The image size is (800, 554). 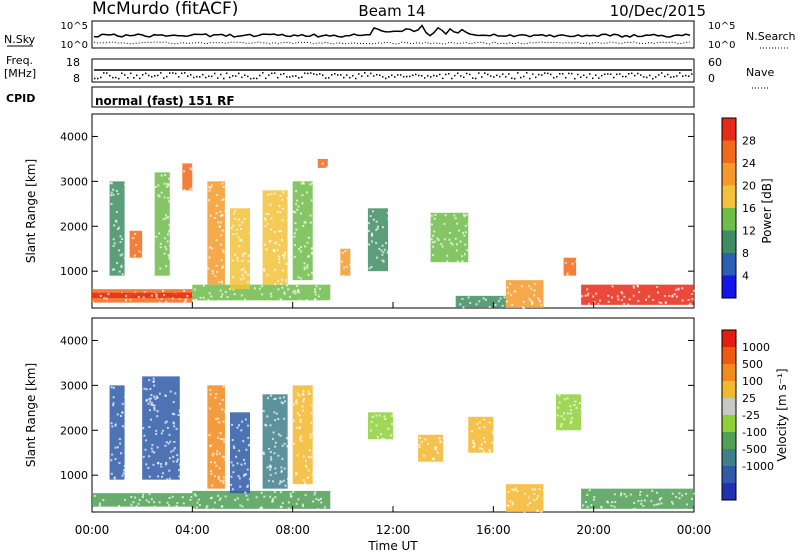 I want to click on freq-label-2: [MHz], so click(x=20, y=73).